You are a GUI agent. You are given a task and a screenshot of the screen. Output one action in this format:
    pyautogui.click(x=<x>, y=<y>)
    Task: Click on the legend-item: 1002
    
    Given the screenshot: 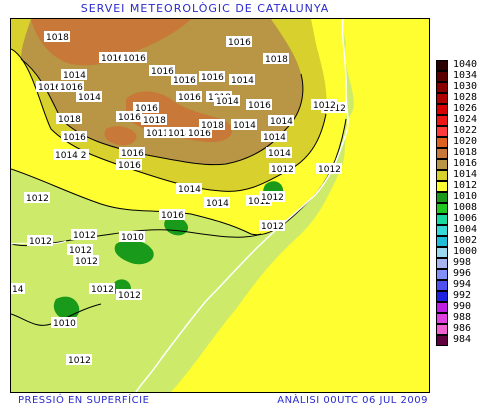 What is the action you would take?
    pyautogui.click(x=462, y=241)
    